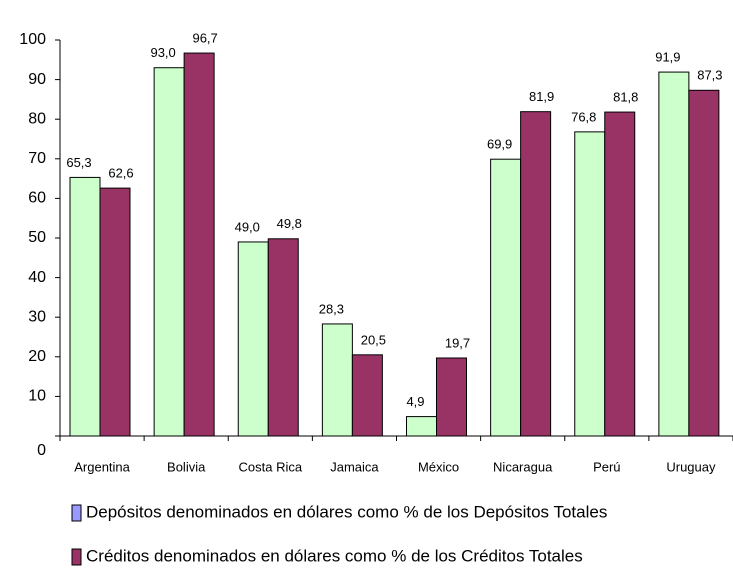 The height and width of the screenshot is (571, 733). I want to click on value-label: 91,9, so click(667, 57).